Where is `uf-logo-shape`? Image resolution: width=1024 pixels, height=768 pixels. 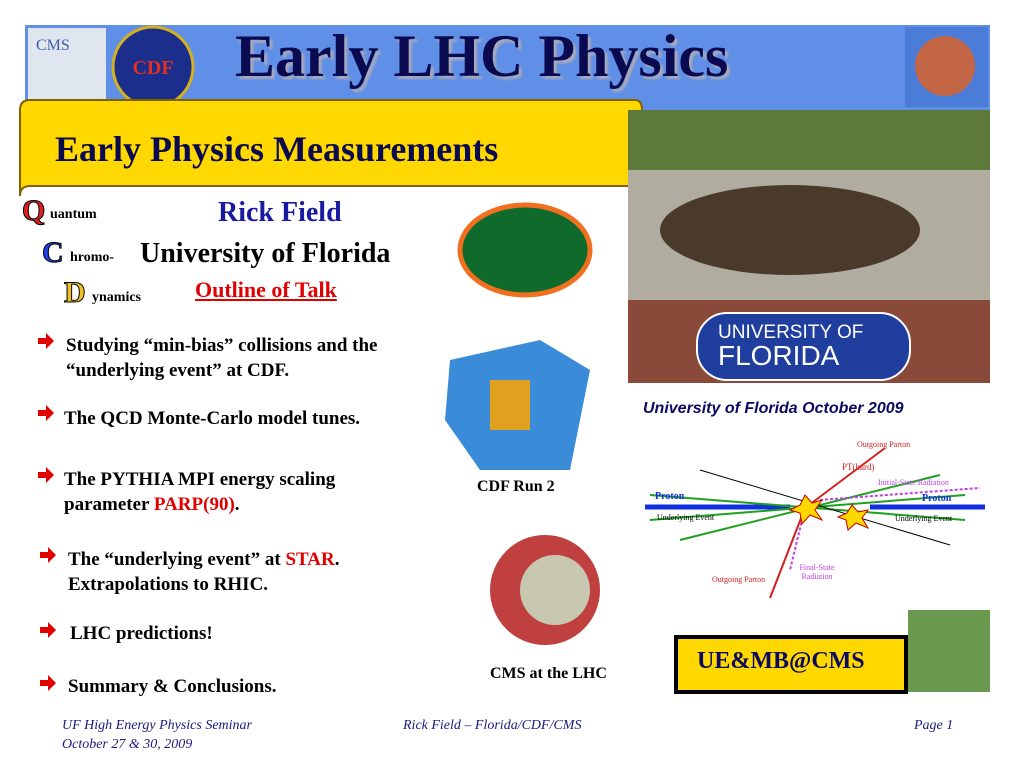 uf-logo-shape is located at coordinates (945, 66).